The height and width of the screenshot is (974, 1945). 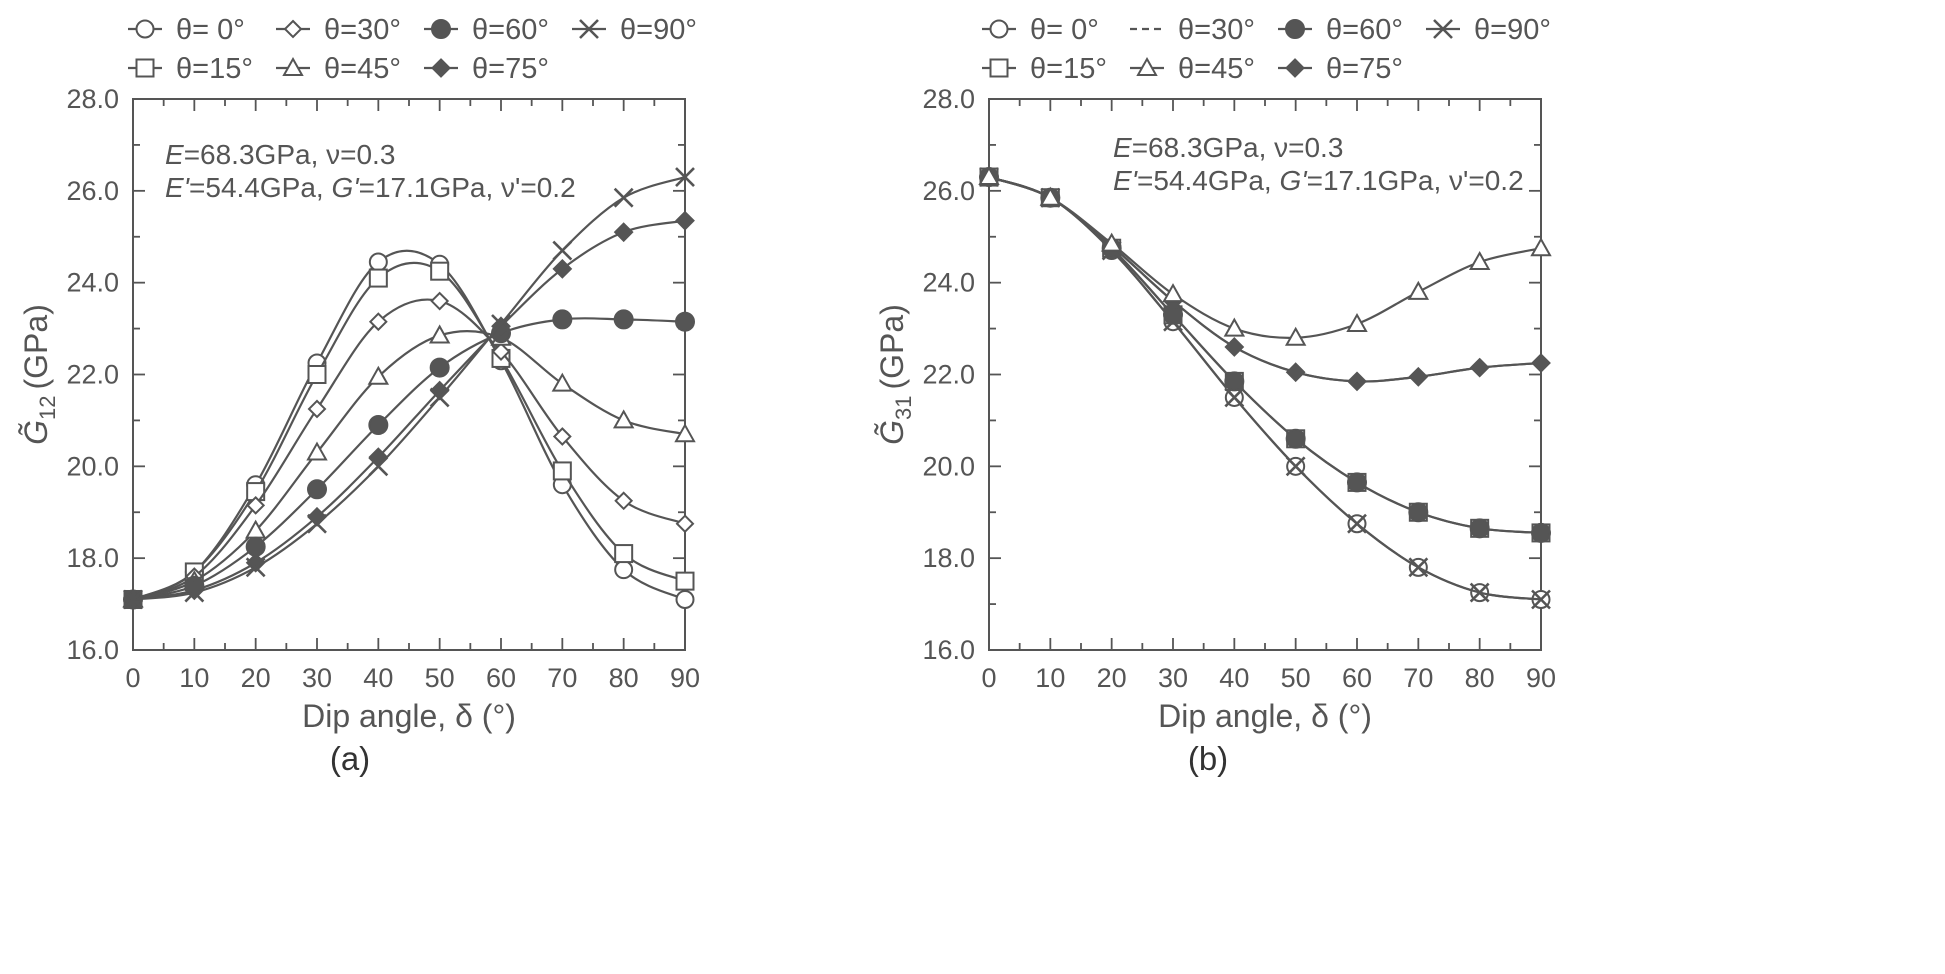 I want to click on x-tick-label: 0, so click(x=132, y=678).